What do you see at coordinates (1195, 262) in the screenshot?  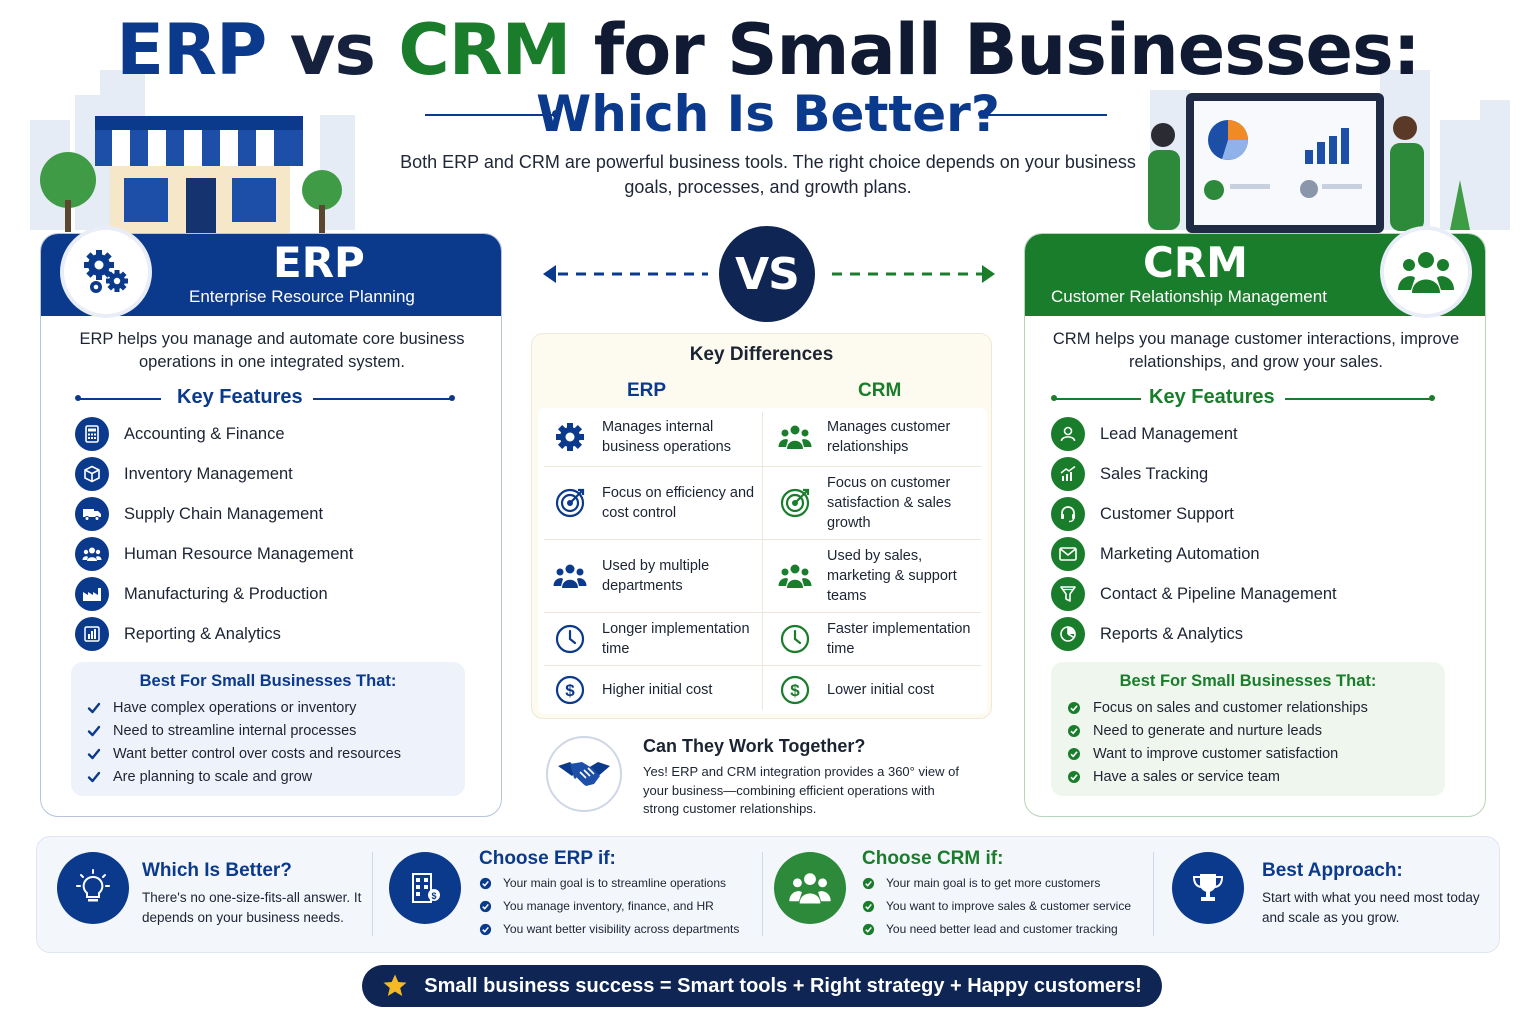 I see `crm-panel-title: CRM` at bounding box center [1195, 262].